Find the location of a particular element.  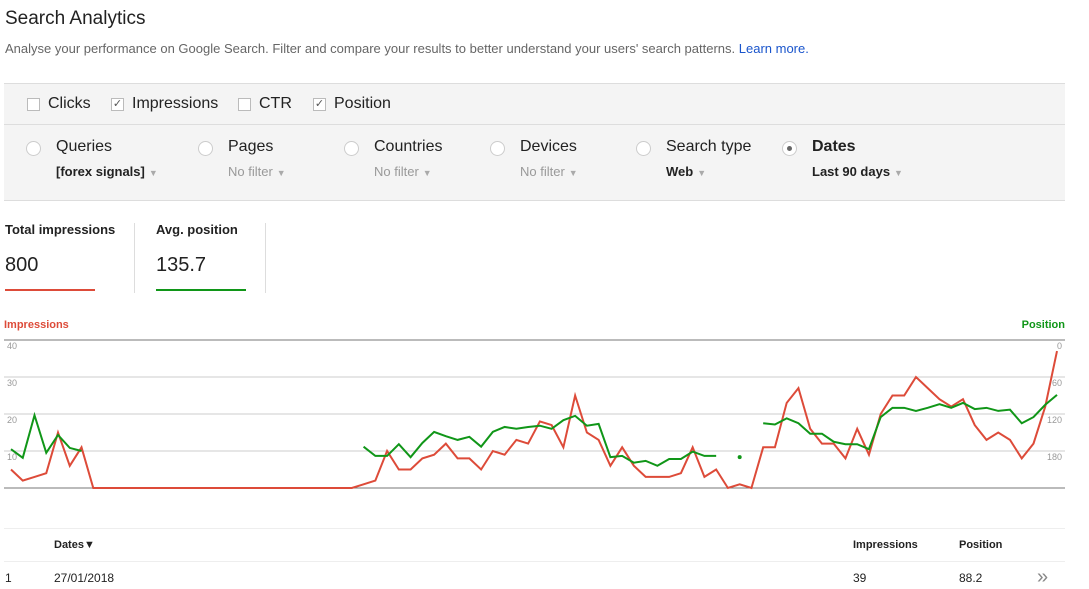

row-impressions: 39 is located at coordinates (860, 578).